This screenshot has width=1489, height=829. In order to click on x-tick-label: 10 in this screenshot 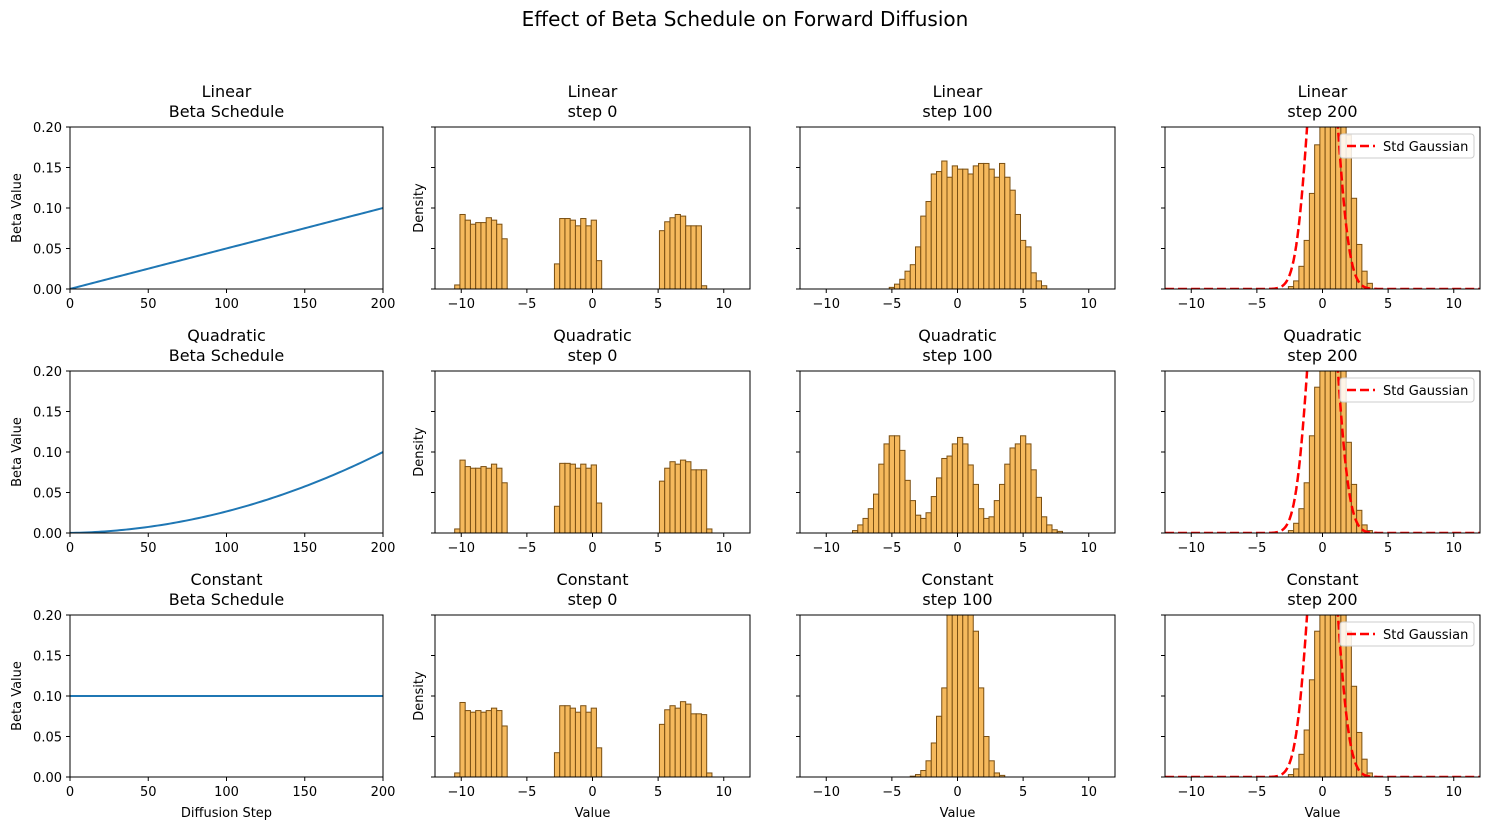, I will do `click(1453, 548)`.